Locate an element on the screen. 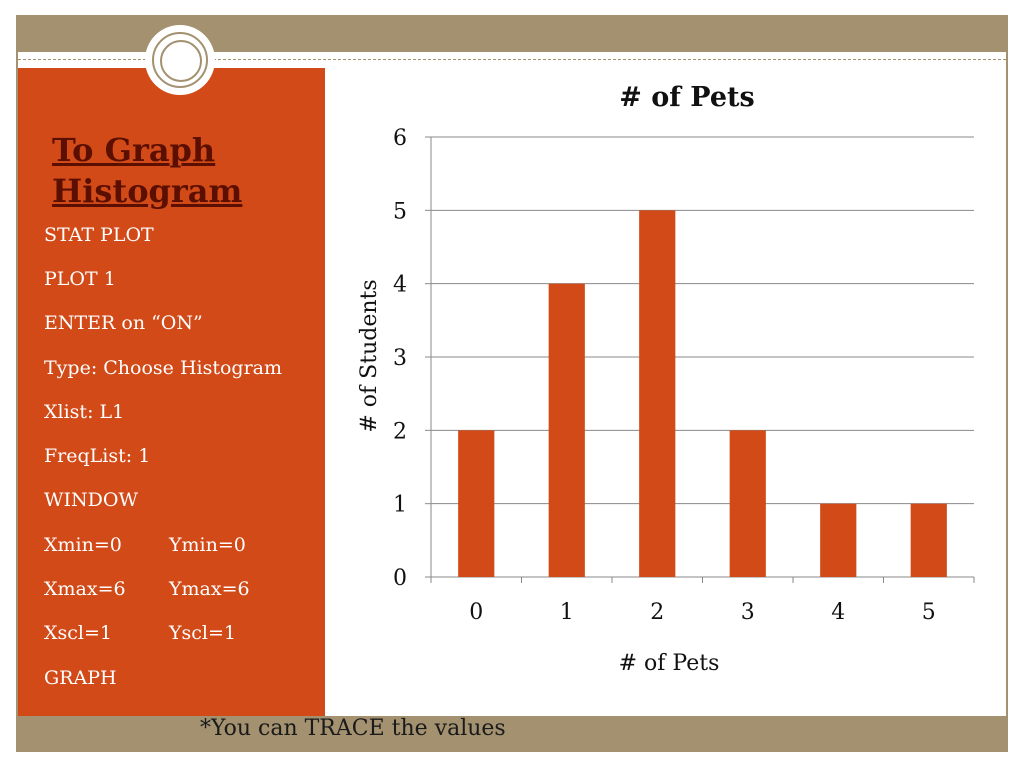  window-yscl: Yscl=1 is located at coordinates (203, 633).